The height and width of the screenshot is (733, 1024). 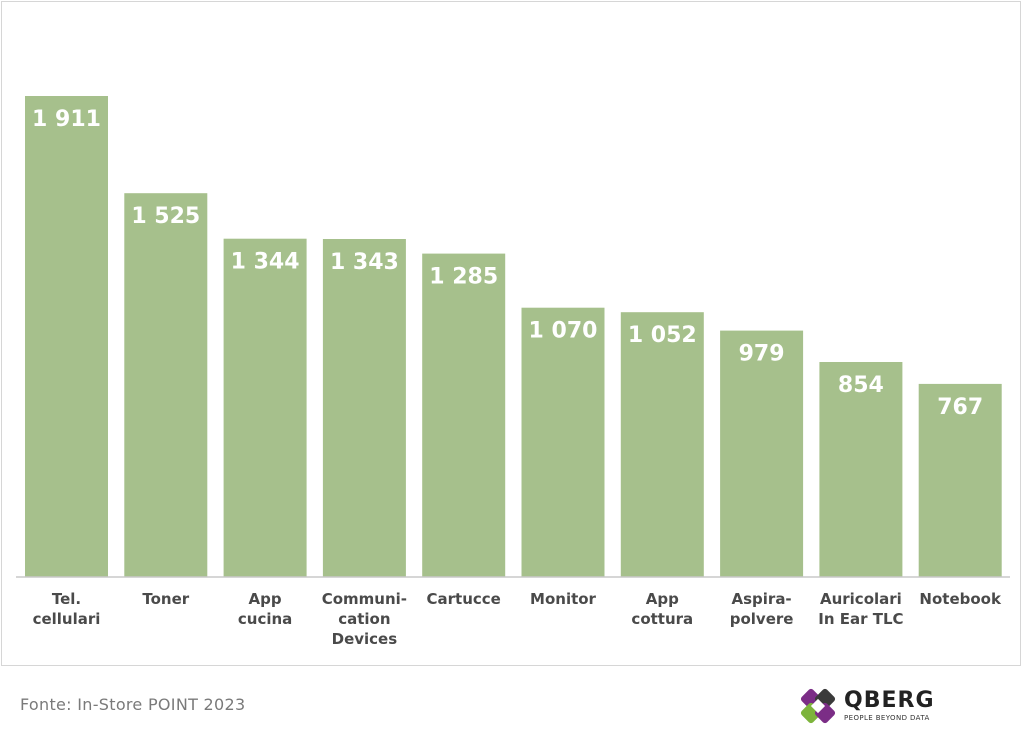 What do you see at coordinates (861, 599) in the screenshot?
I see `category-label-line: Auricolari` at bounding box center [861, 599].